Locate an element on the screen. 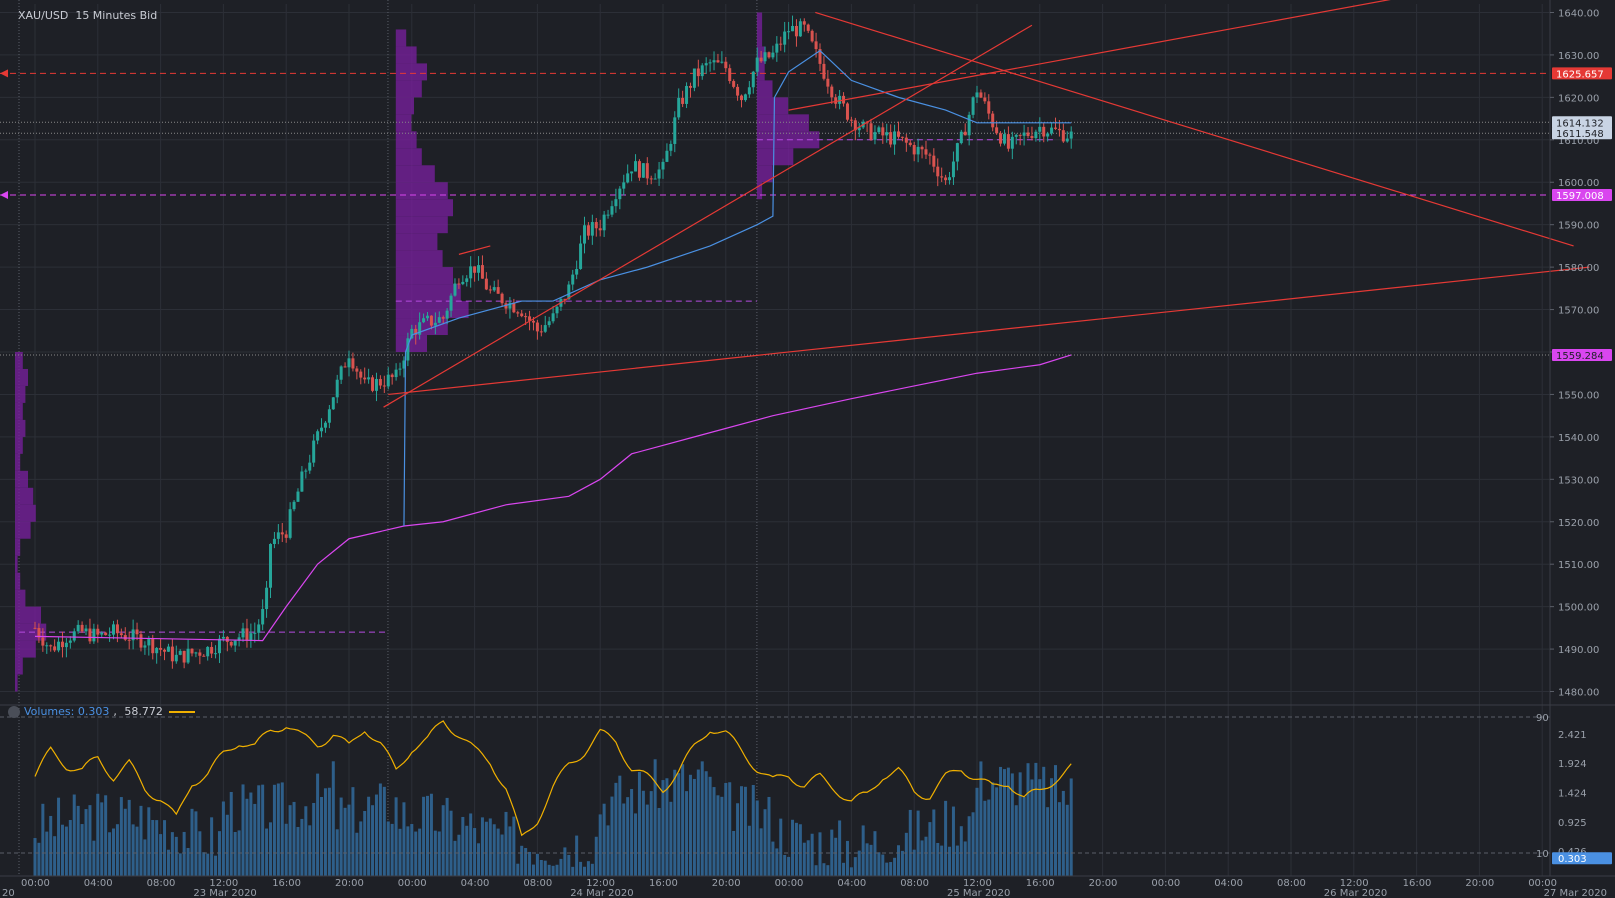 The image size is (1615, 898). price-tick-label: 1600.00 is located at coordinates (1578, 183).